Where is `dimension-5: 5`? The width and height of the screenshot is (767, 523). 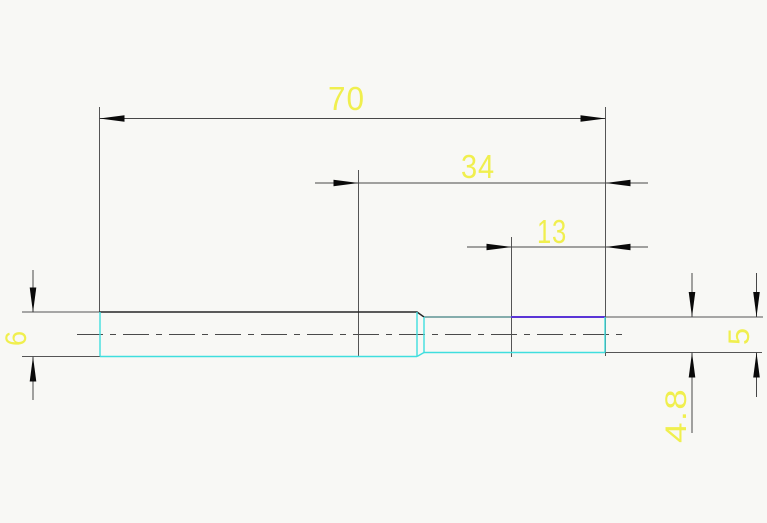
dimension-5: 5 is located at coordinates (741, 335).